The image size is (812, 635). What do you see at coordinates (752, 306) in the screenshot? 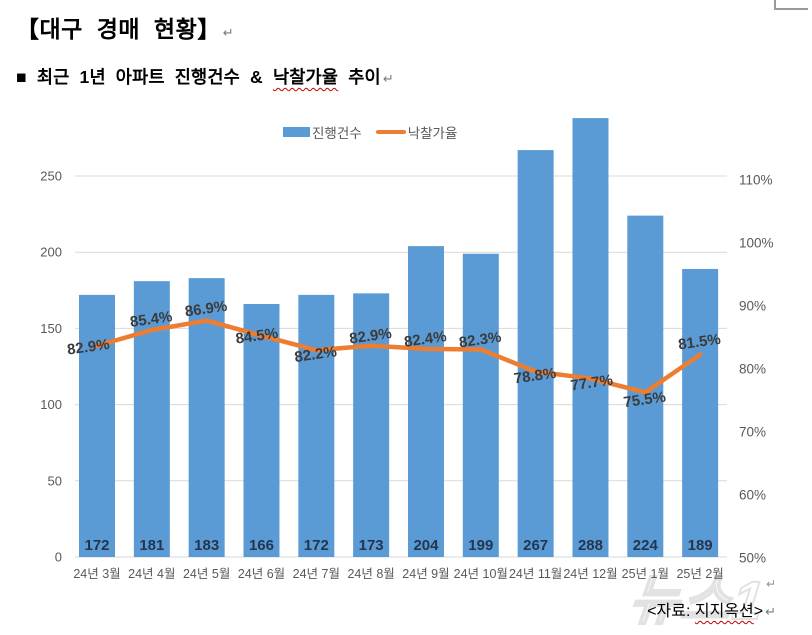
I see `right-axis-tick-label: 90%` at bounding box center [752, 306].